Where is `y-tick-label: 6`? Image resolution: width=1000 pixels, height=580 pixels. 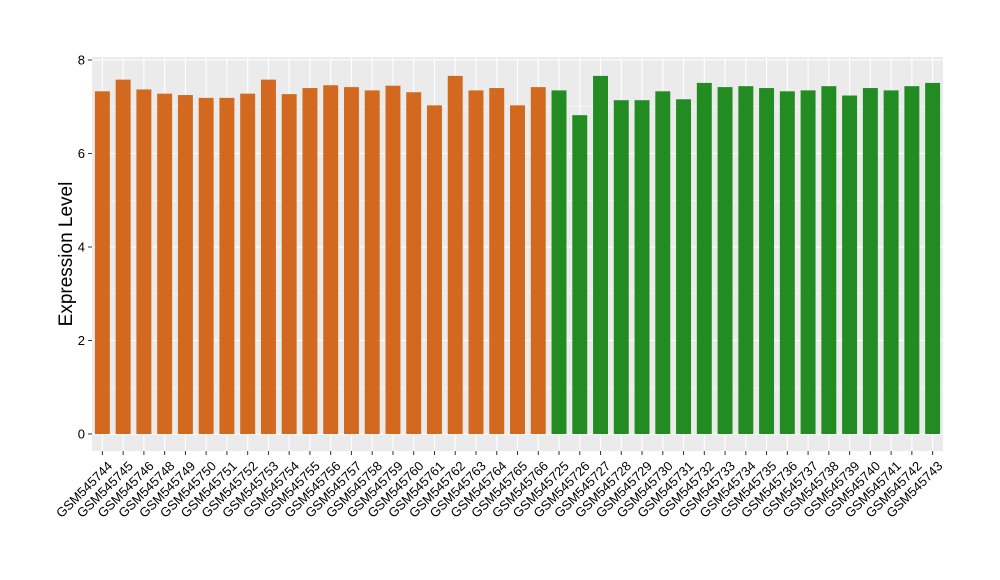 y-tick-label: 6 is located at coordinates (81, 153).